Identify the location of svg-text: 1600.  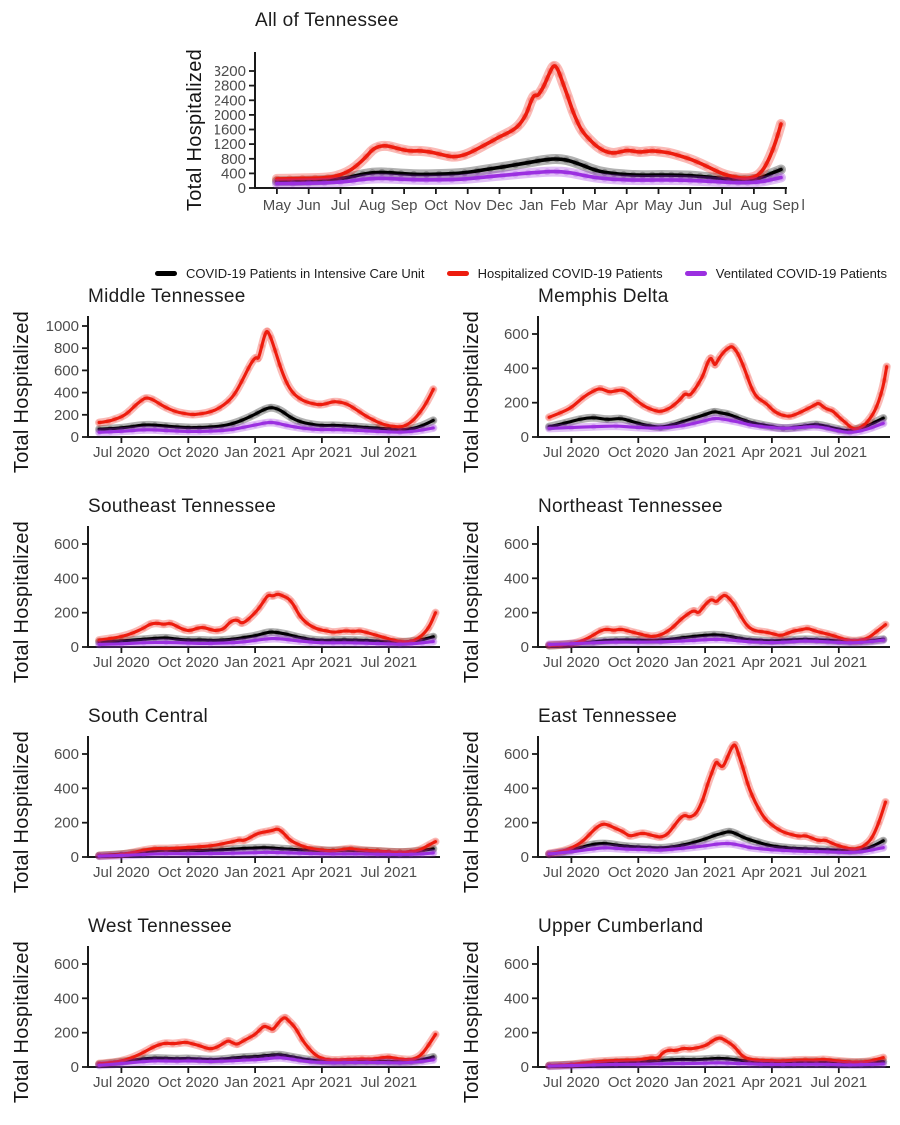
(230, 130).